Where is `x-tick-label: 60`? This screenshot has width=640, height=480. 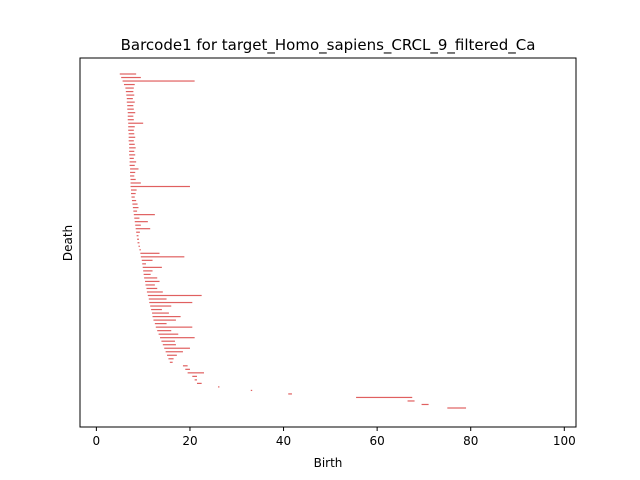
x-tick-label: 60 is located at coordinates (376, 441).